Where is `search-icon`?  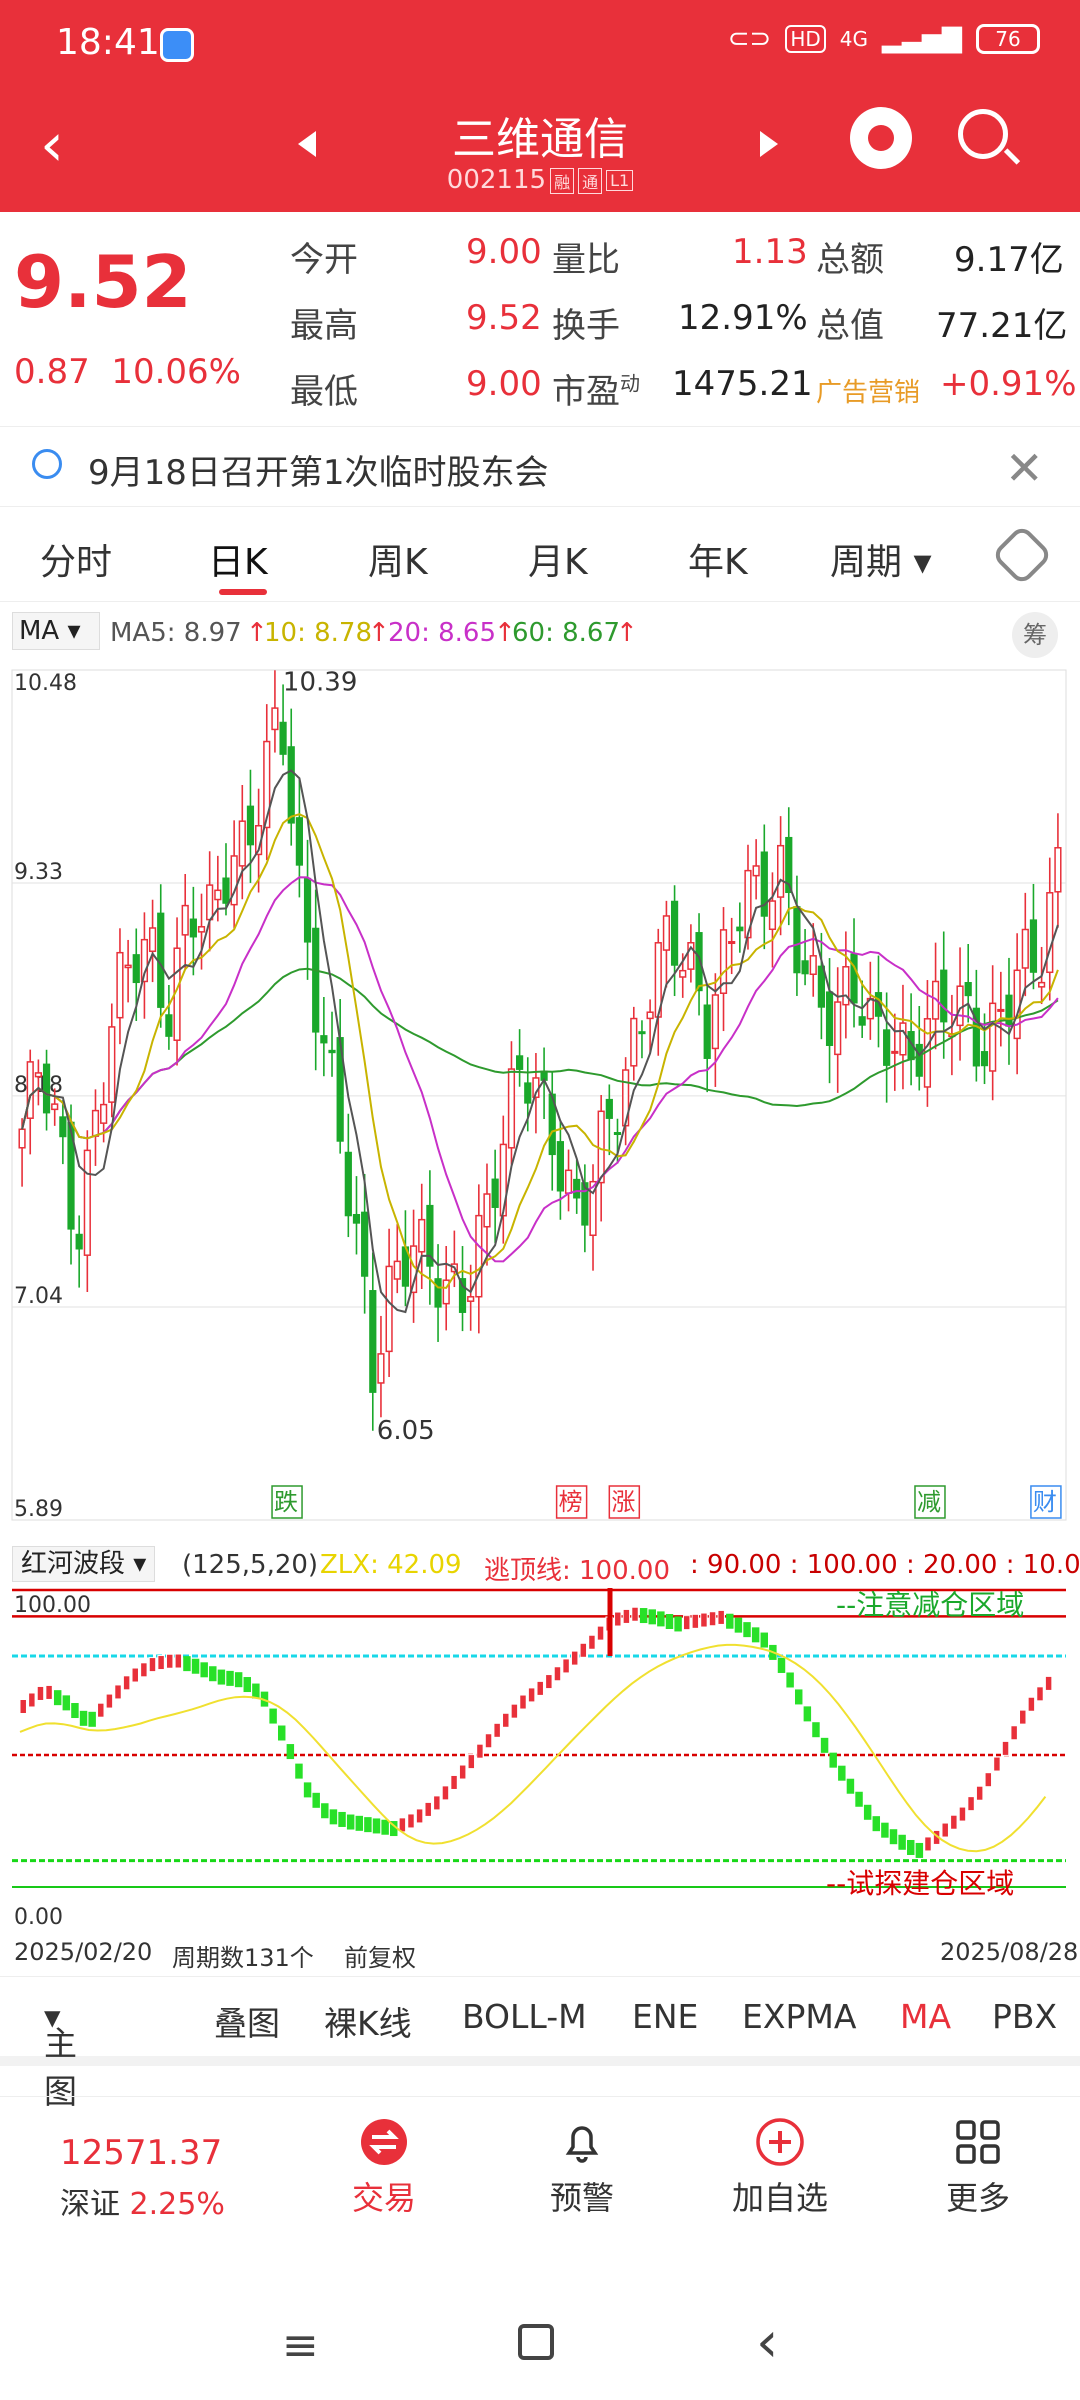 search-icon is located at coordinates (983, 134).